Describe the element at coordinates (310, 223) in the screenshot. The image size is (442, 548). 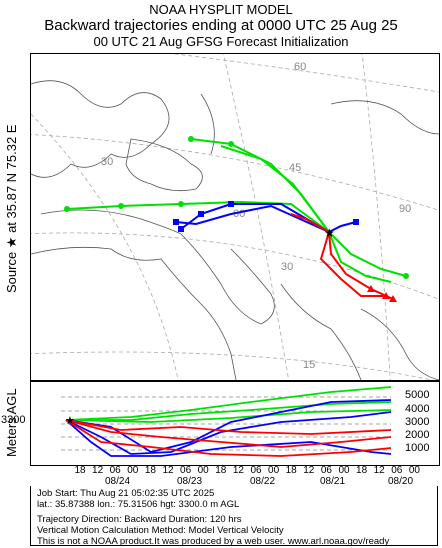
I see `trajectory-red-west` at that location.